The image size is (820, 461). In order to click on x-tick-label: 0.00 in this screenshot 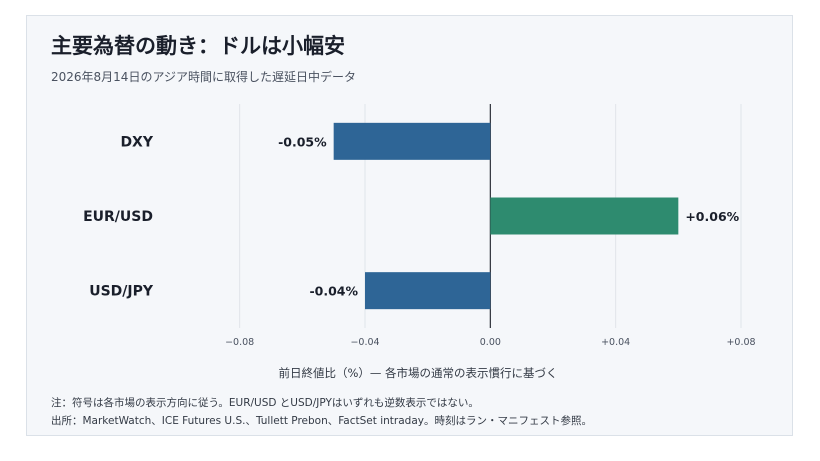, I will do `click(490, 342)`.